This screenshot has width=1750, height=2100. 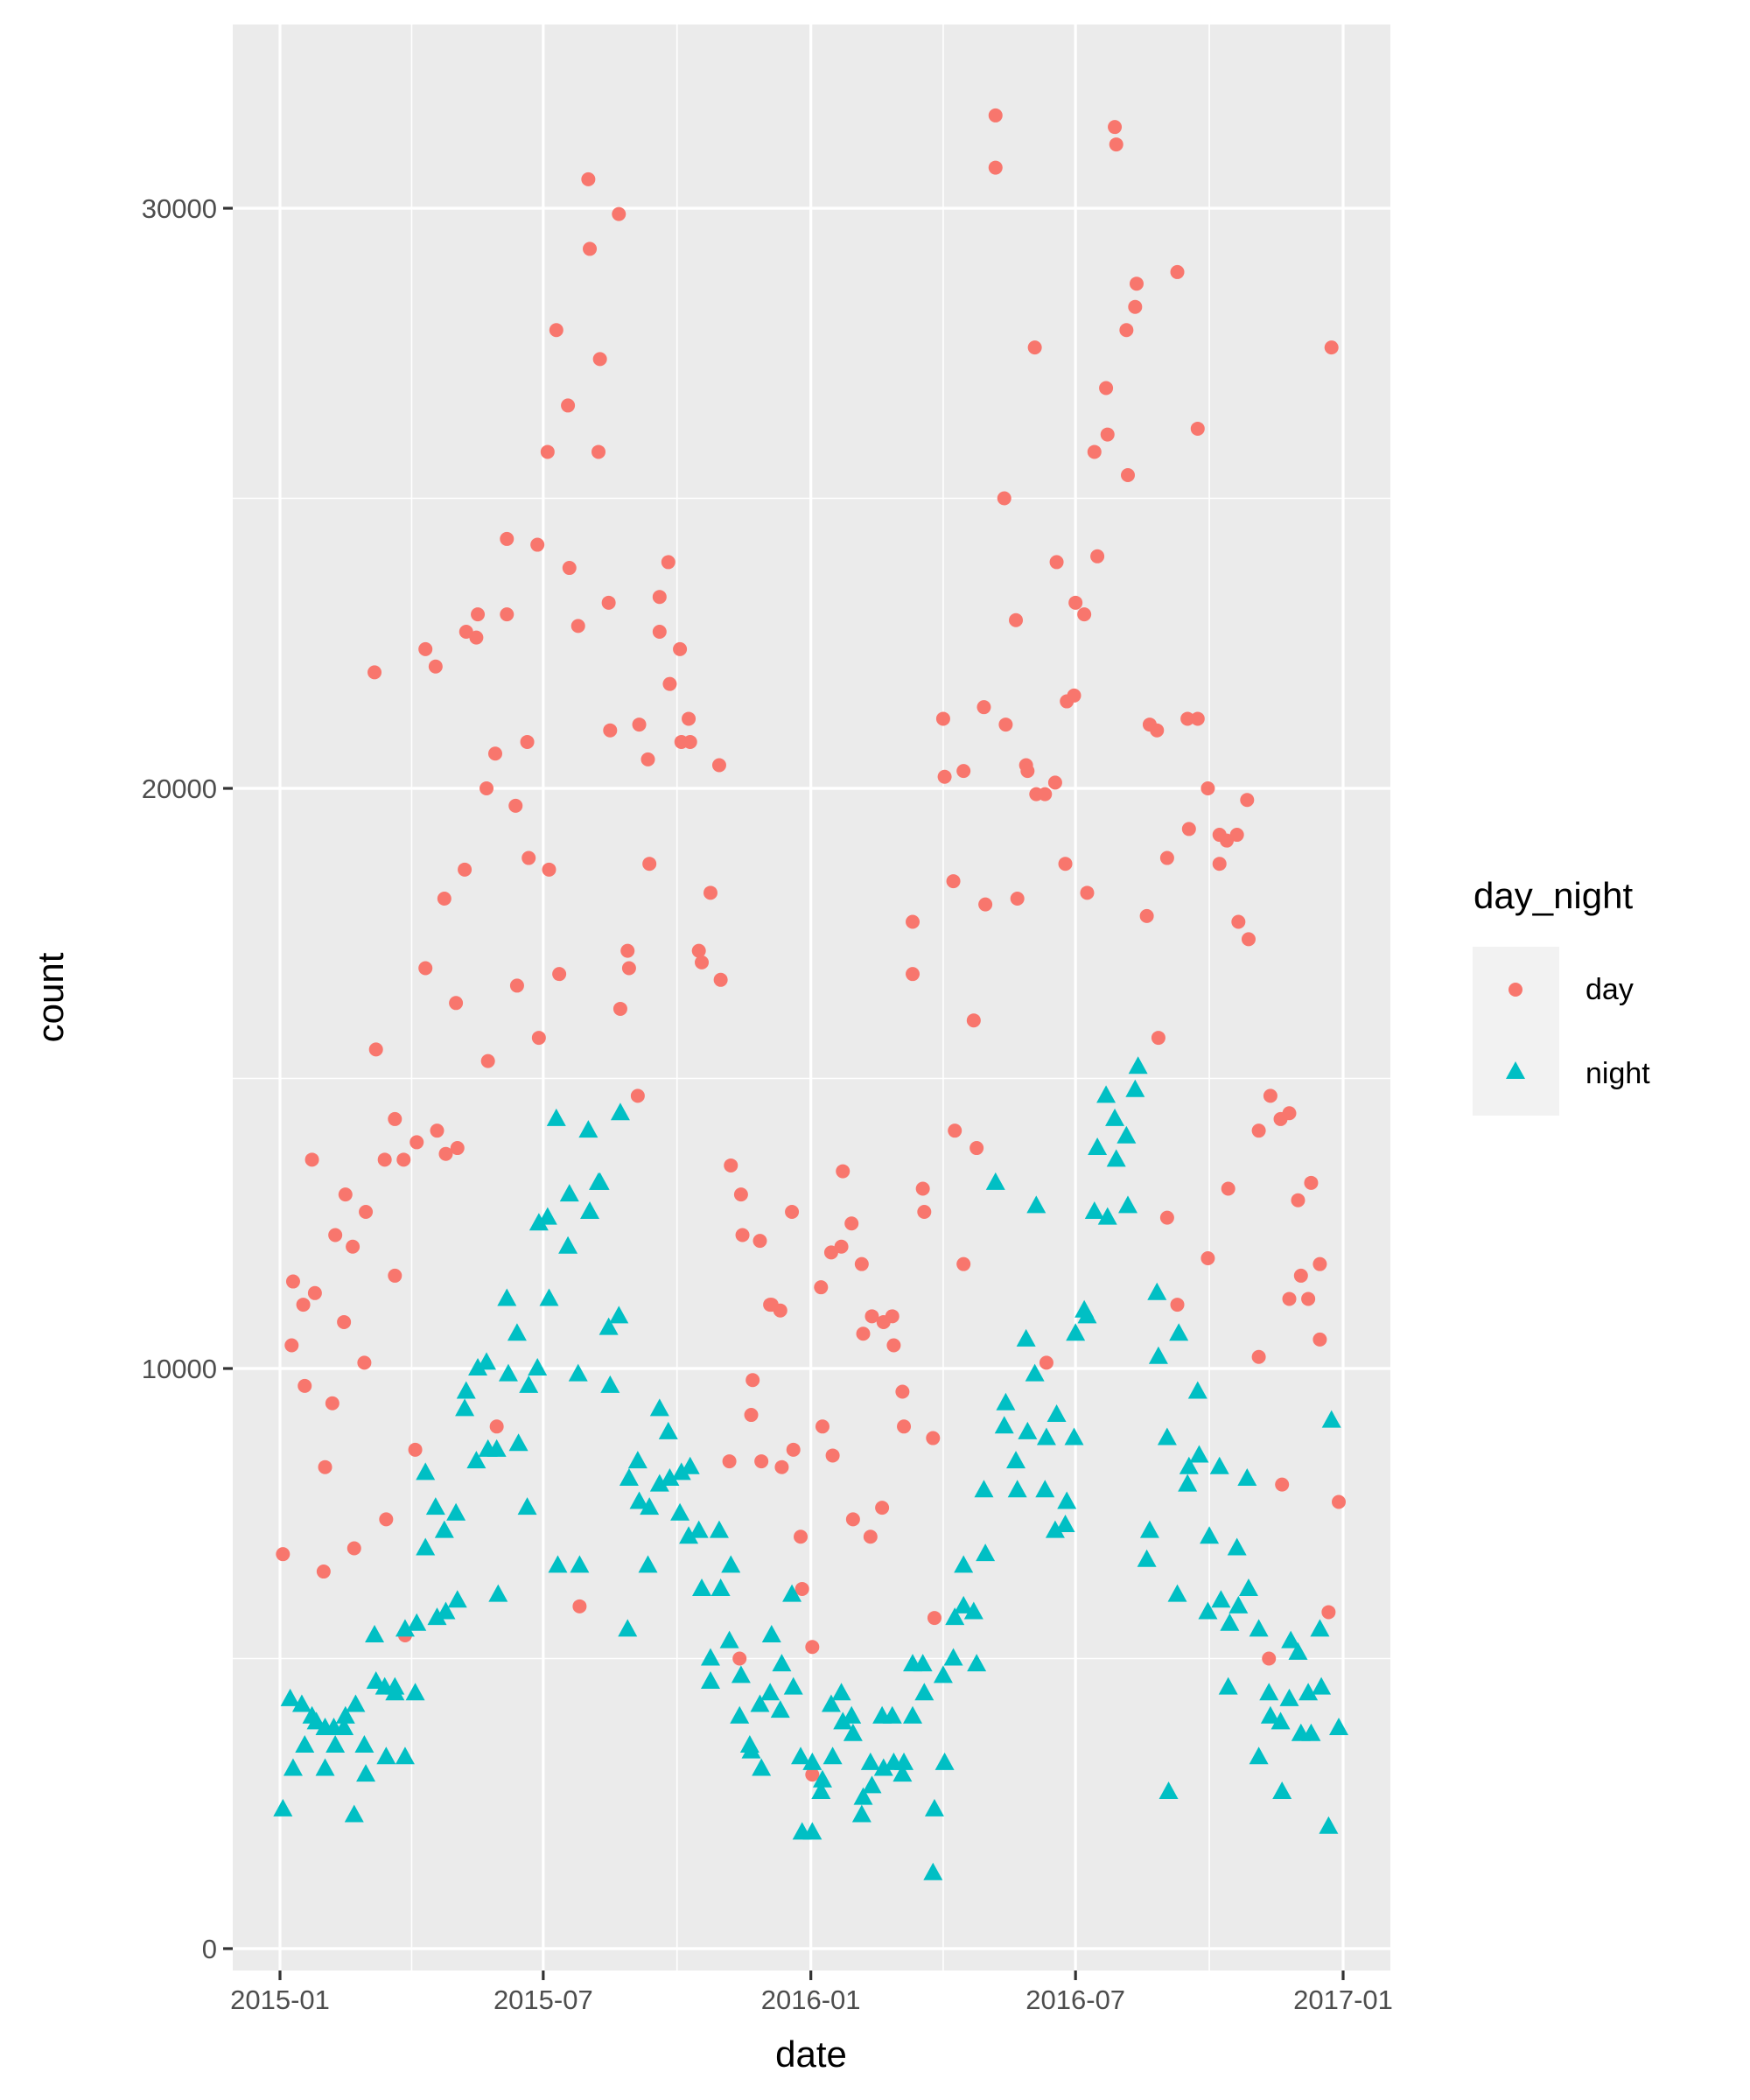 I want to click on y-tick-label: 30000, so click(x=179, y=208).